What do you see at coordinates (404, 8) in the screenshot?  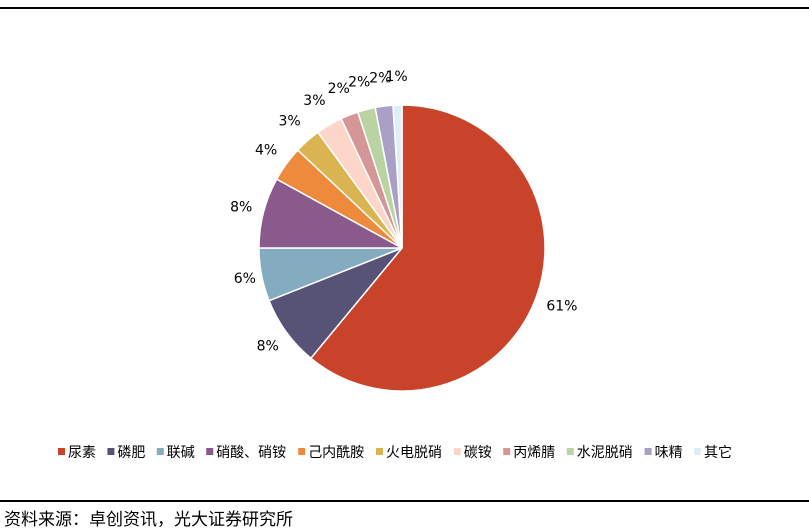 I see `top-rule` at bounding box center [404, 8].